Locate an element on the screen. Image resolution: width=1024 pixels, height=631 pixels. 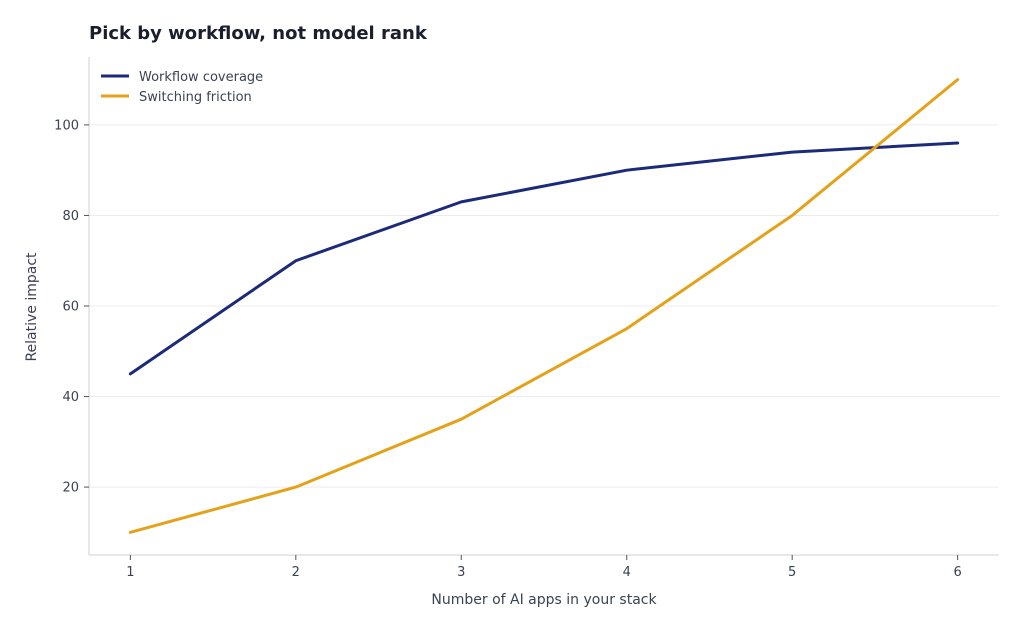
y-tick-label: 60 is located at coordinates (70, 307).